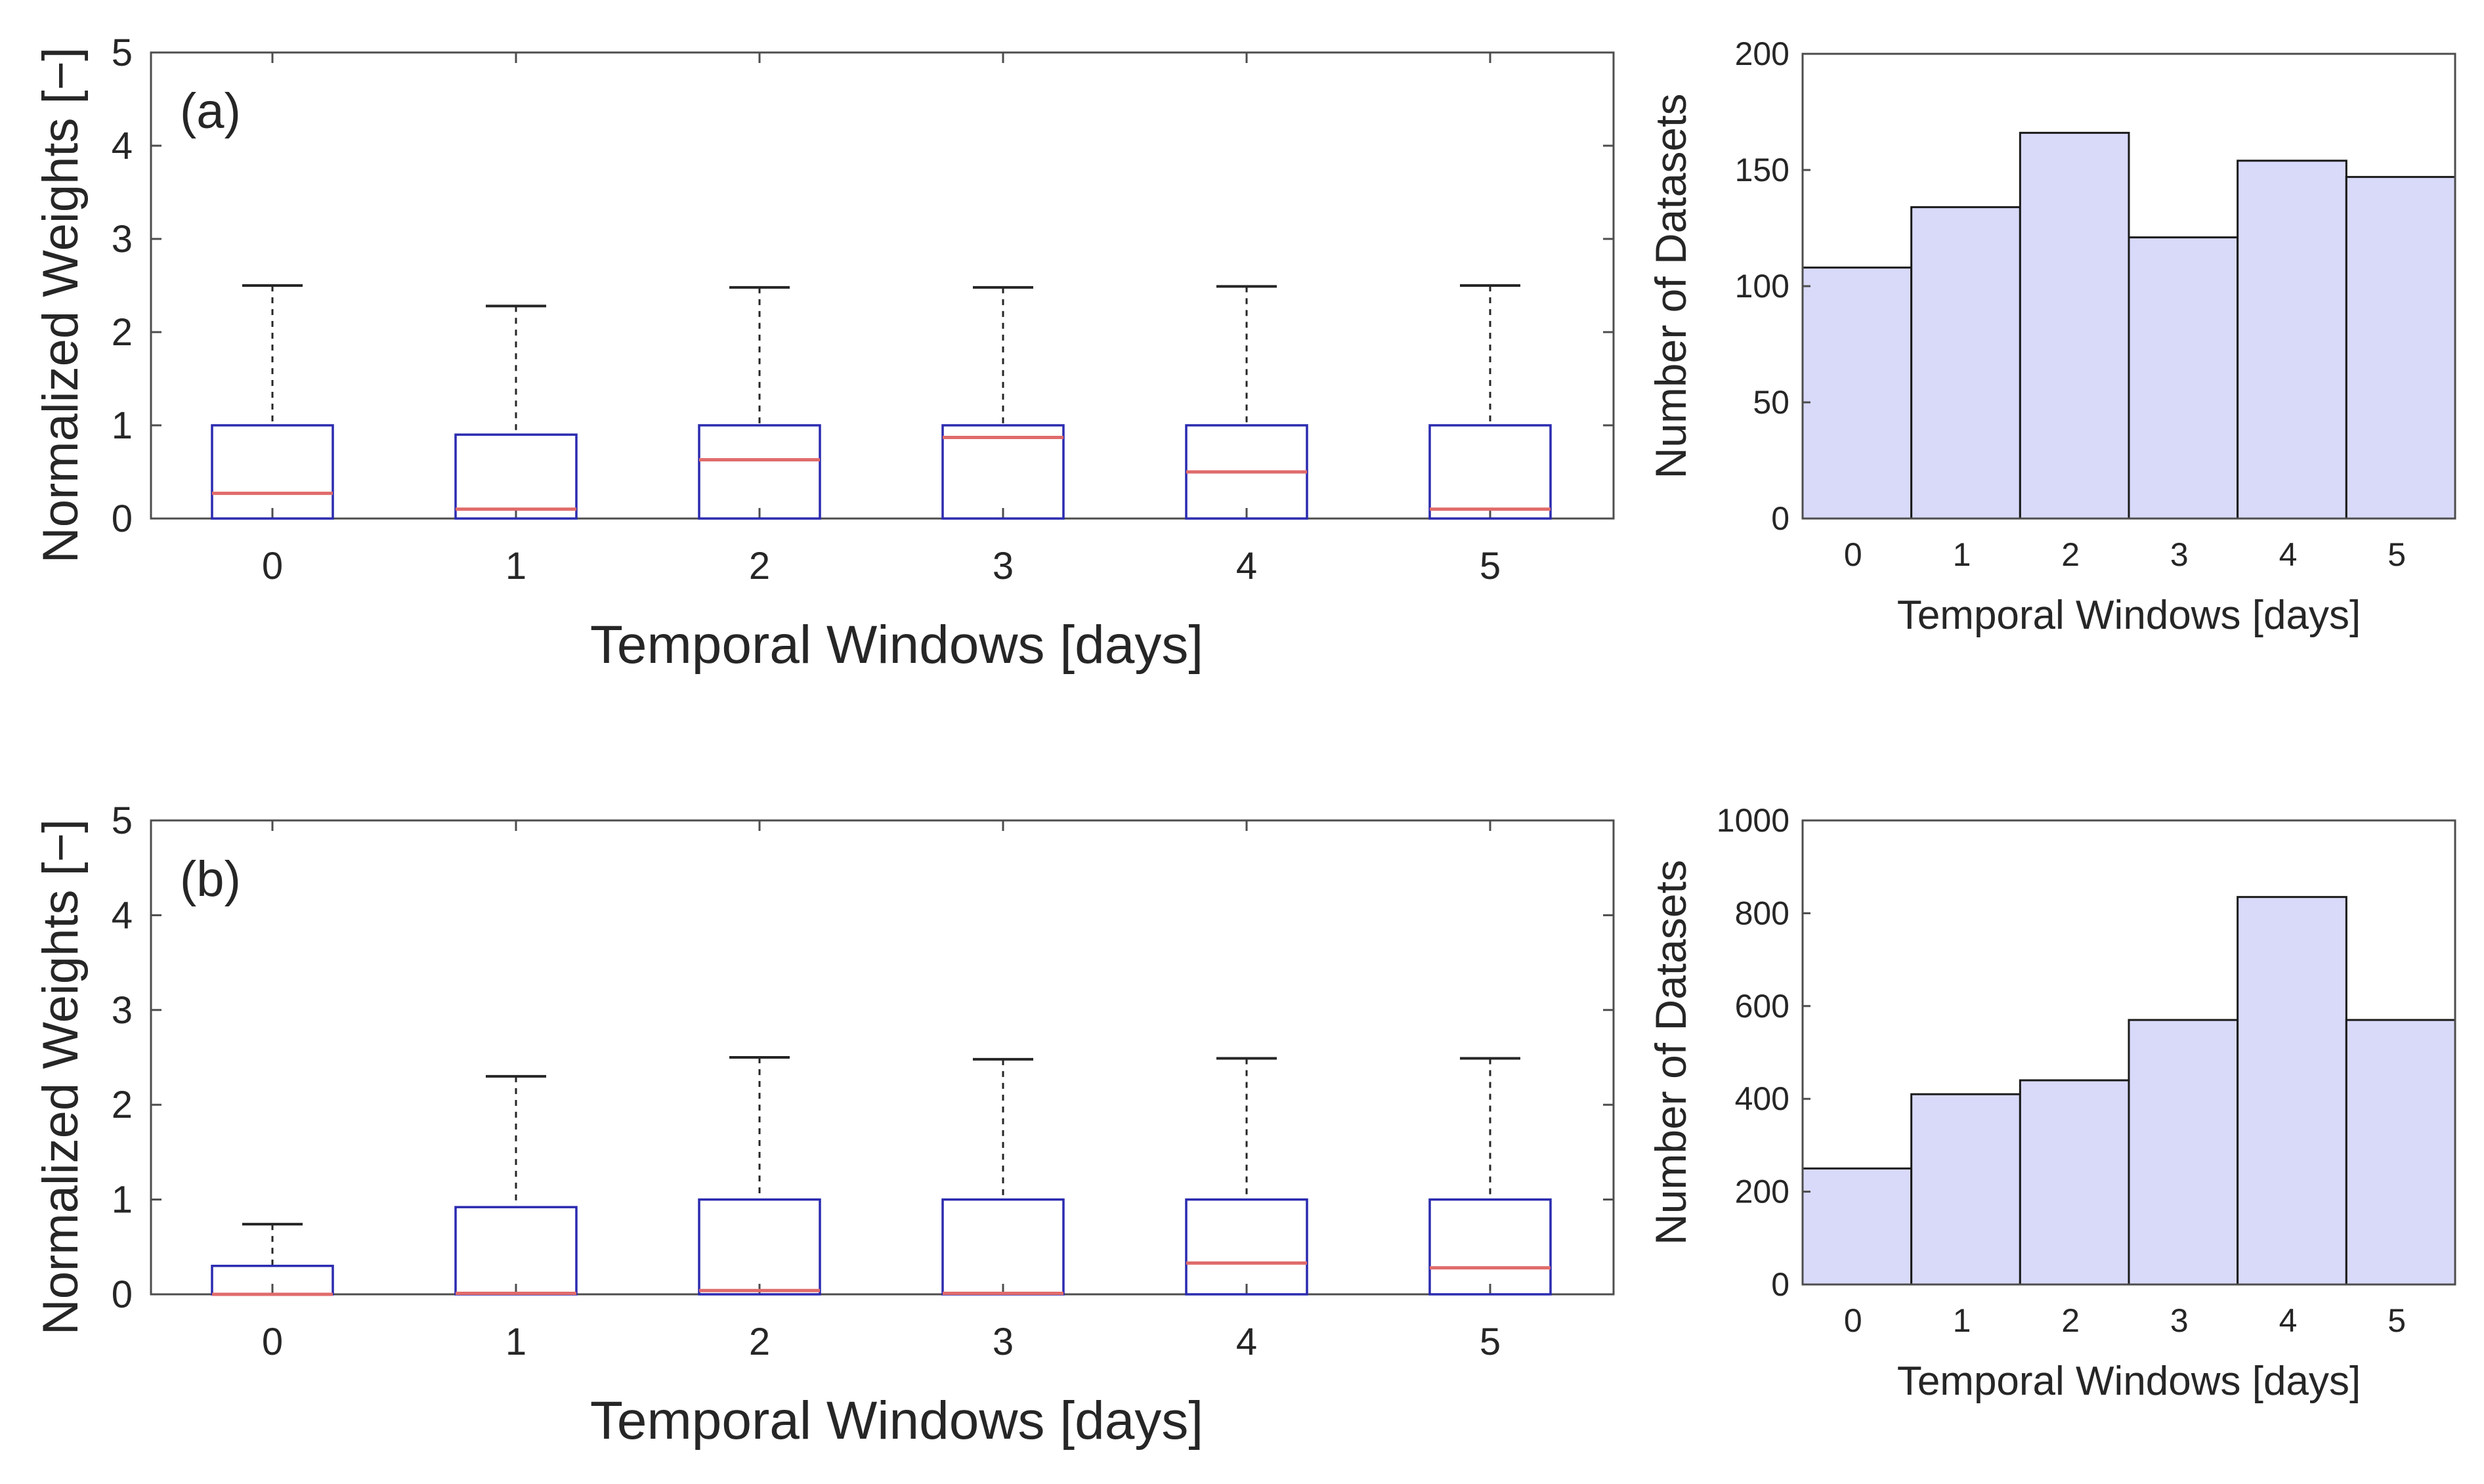 Image resolution: width=2484 pixels, height=1484 pixels. I want to click on panel-label: (a), so click(210, 111).